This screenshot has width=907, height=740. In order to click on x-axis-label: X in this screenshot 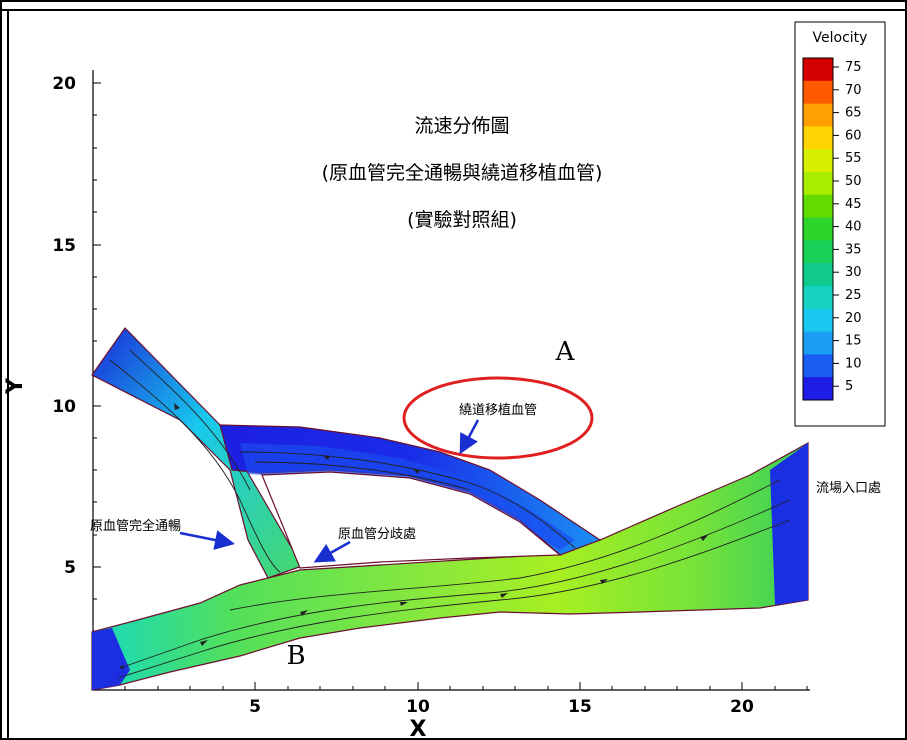, I will do `click(418, 728)`.